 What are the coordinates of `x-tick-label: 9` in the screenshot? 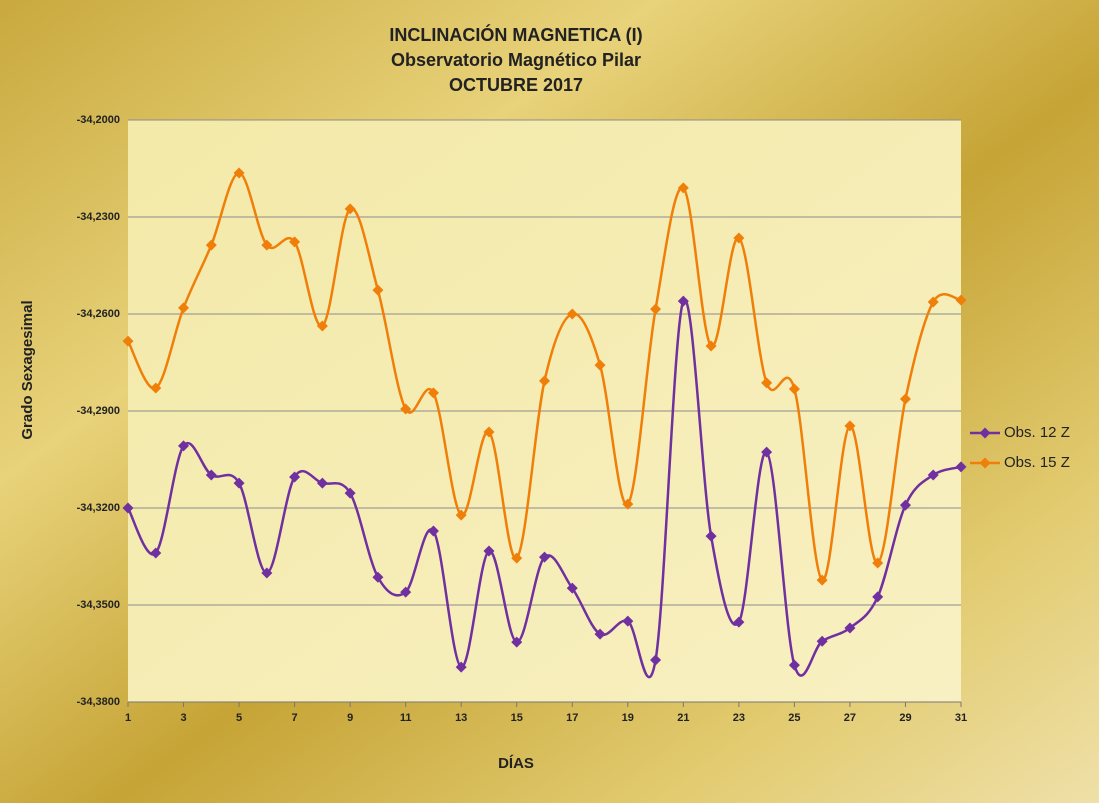 It's located at (350, 718).